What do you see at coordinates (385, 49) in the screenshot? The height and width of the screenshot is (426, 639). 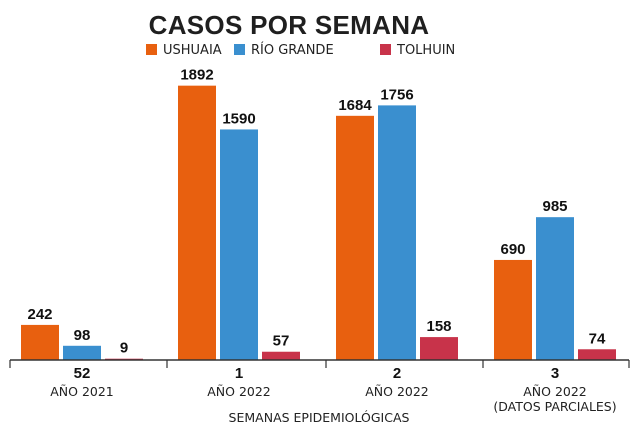 I see `legend-swatch-tolhuin` at bounding box center [385, 49].